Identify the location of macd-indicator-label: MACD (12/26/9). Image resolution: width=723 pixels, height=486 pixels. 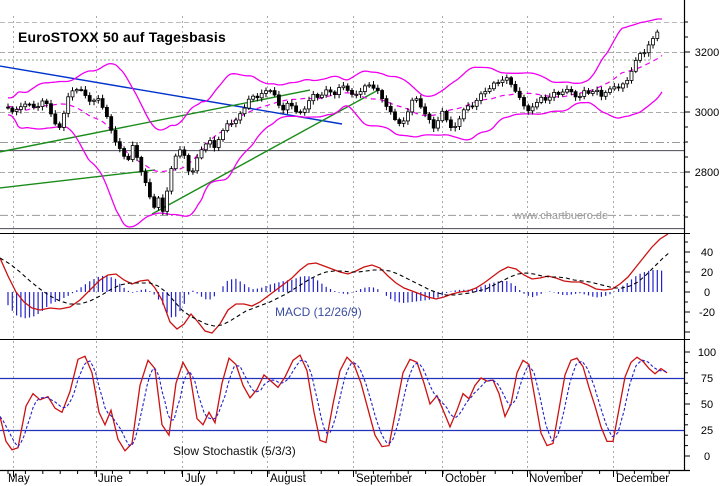
(318, 312).